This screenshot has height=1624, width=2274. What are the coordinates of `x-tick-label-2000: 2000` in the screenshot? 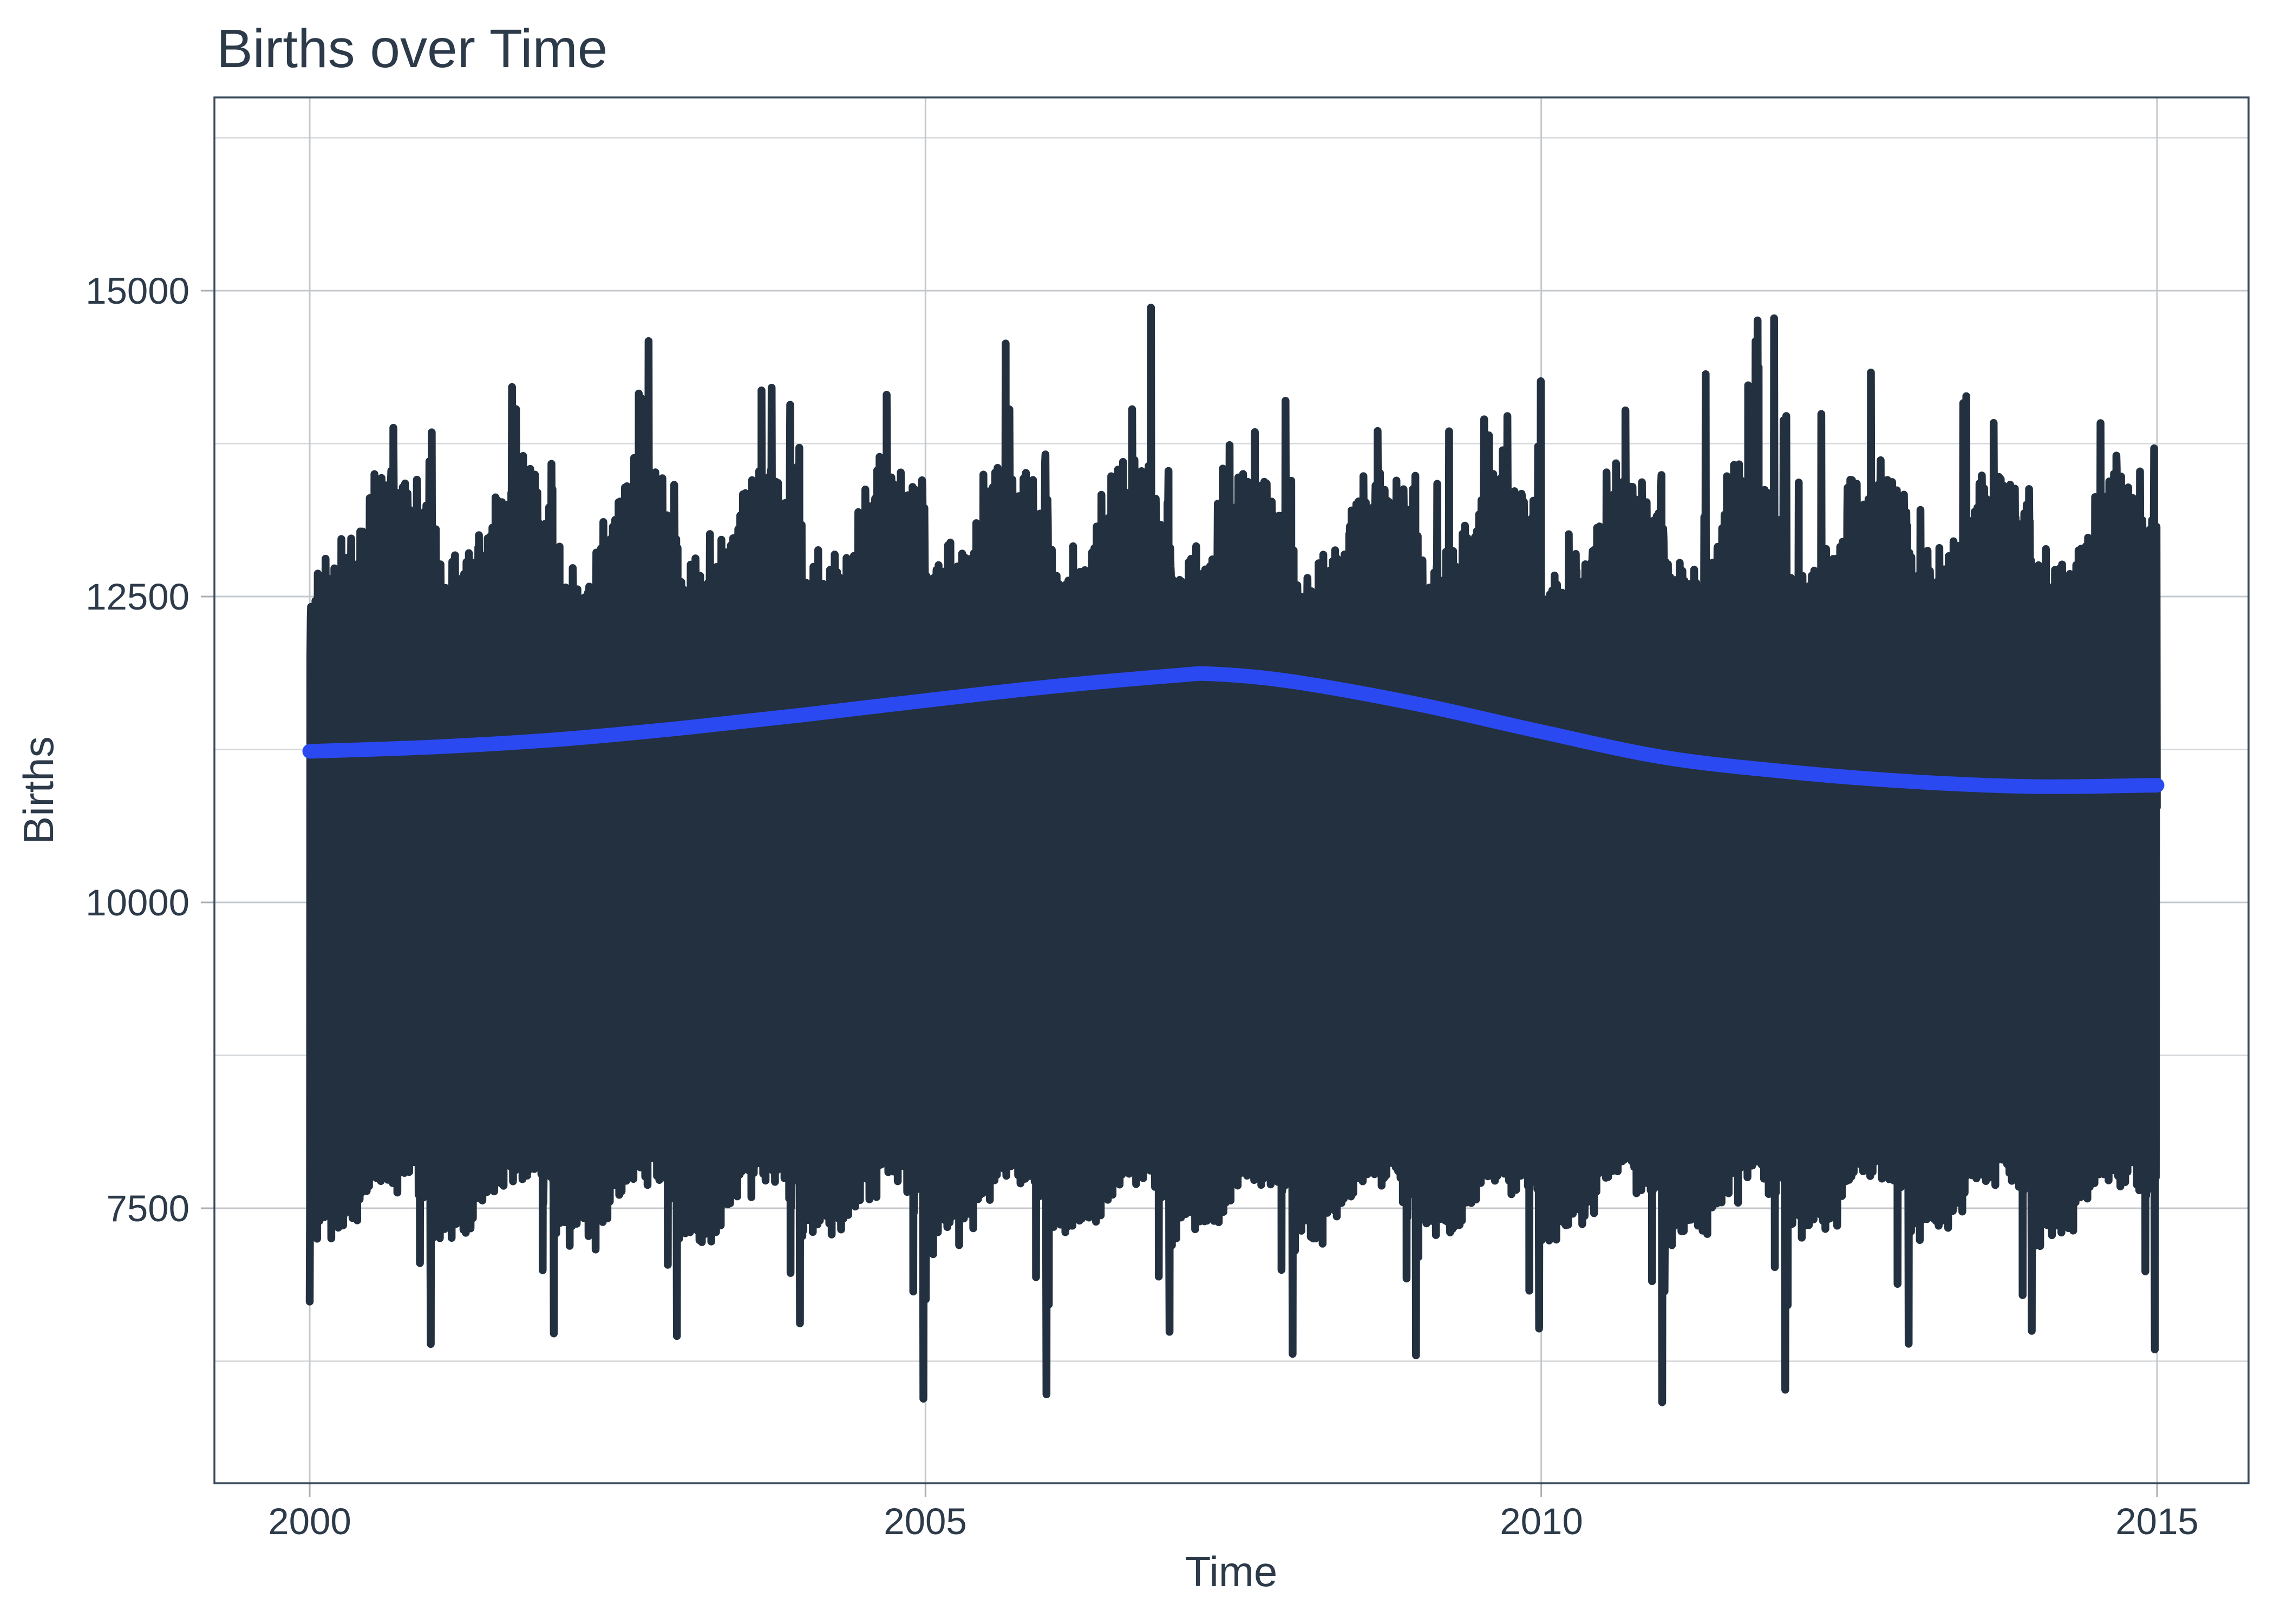 It's located at (310, 1521).